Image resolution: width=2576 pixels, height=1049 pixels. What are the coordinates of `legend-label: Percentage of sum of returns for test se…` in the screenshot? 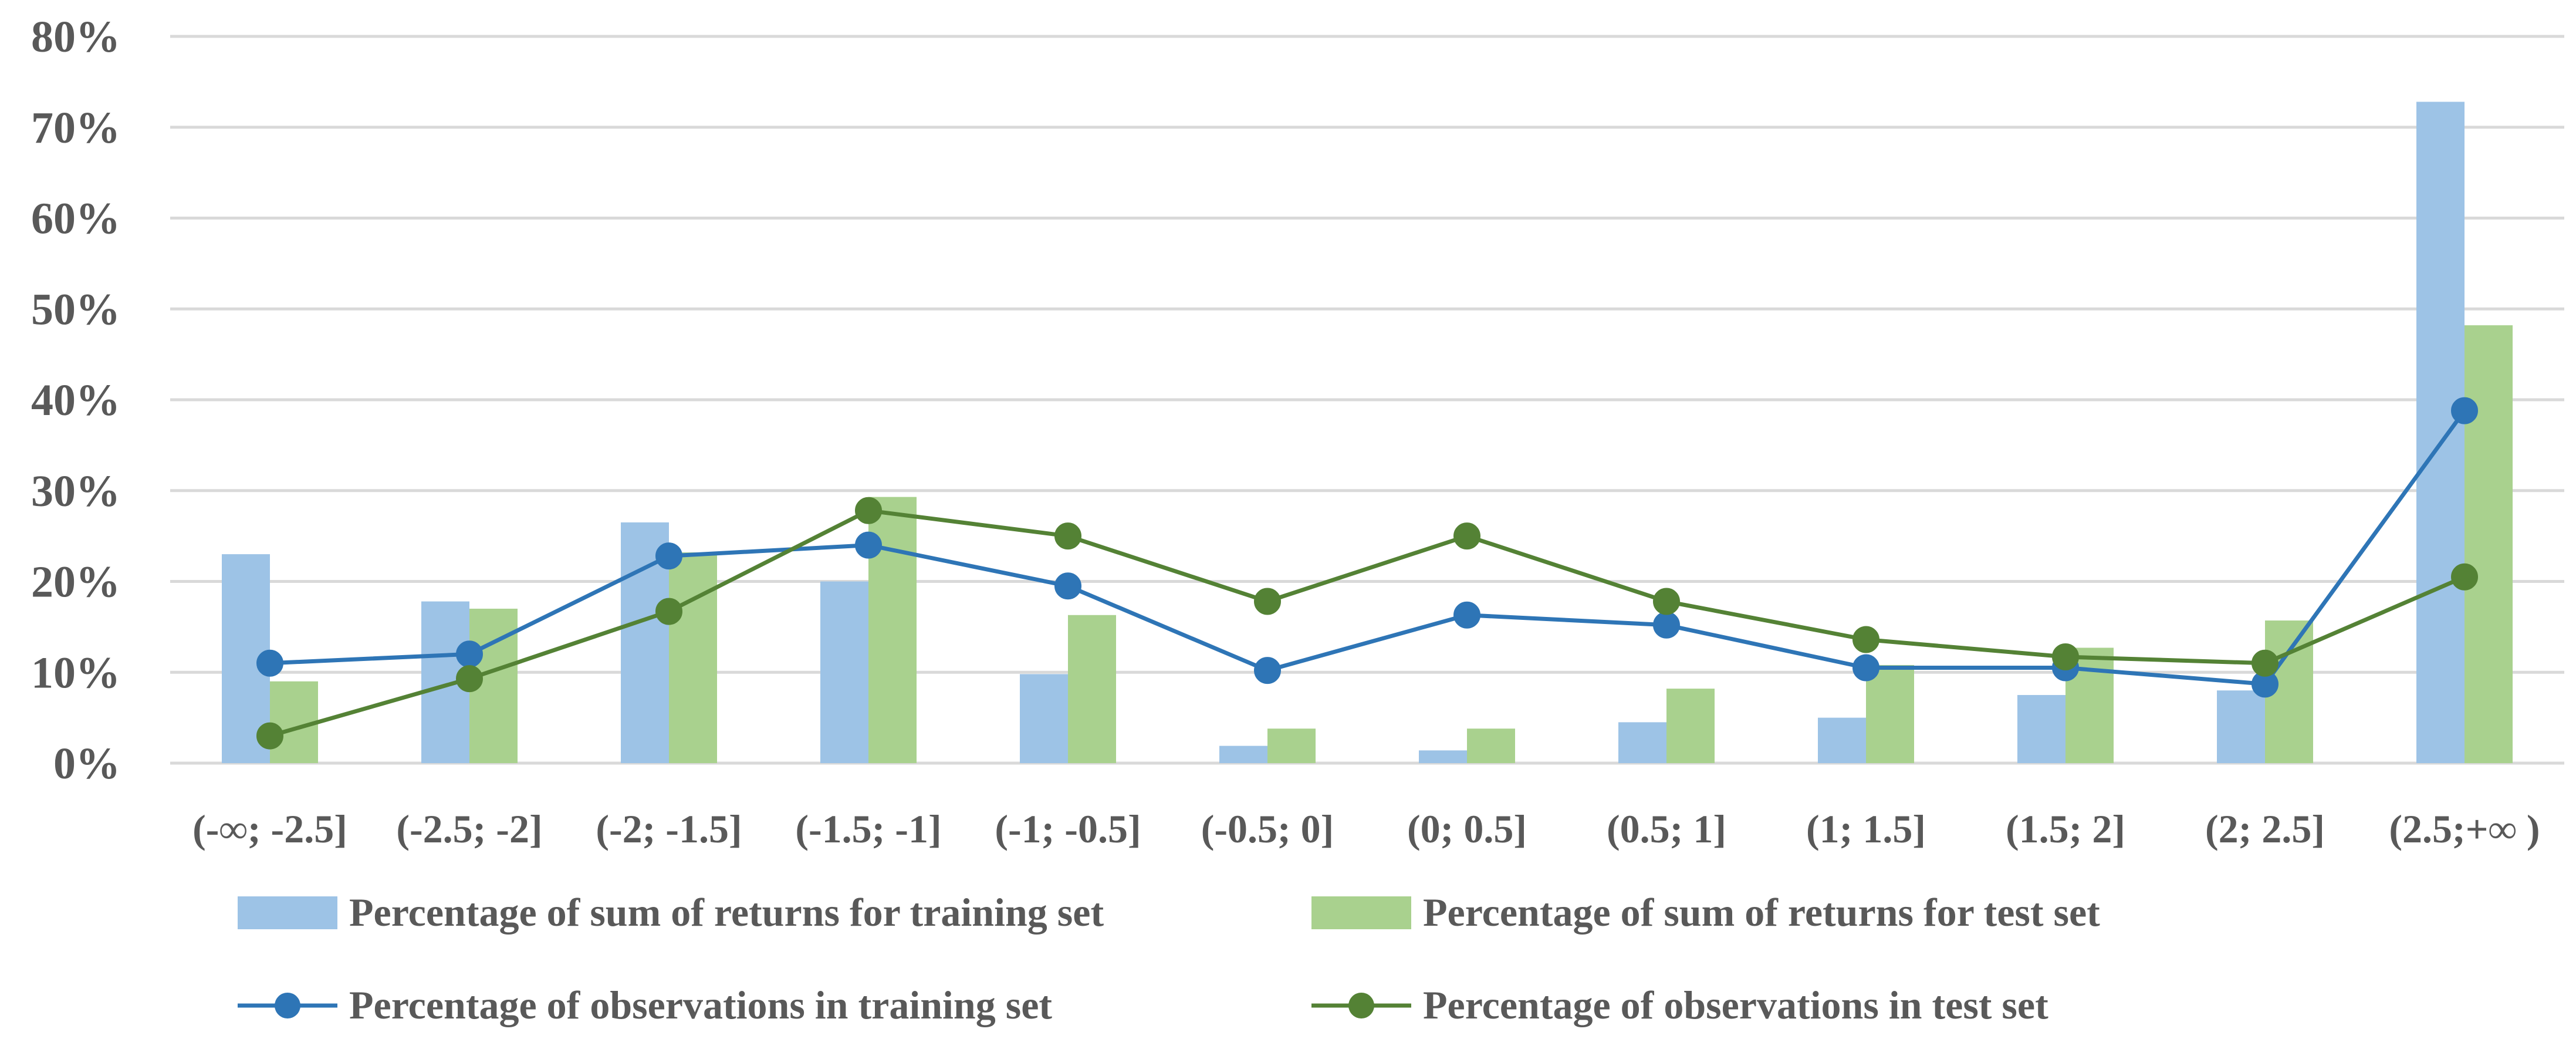 It's located at (1761, 912).